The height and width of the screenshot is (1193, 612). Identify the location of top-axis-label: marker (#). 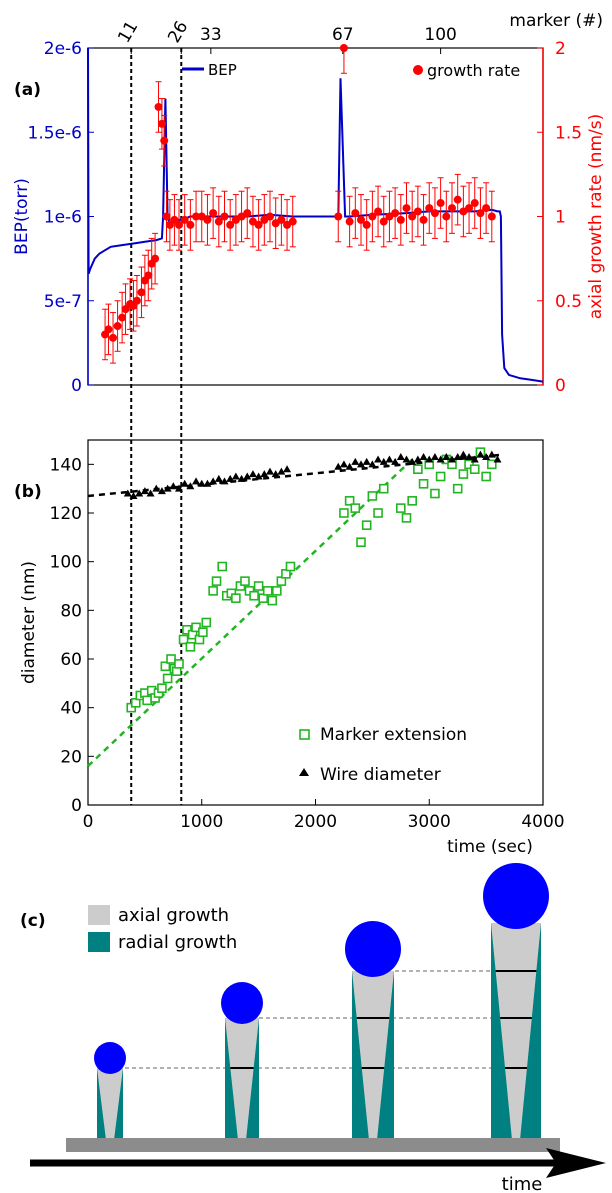
(556, 21).